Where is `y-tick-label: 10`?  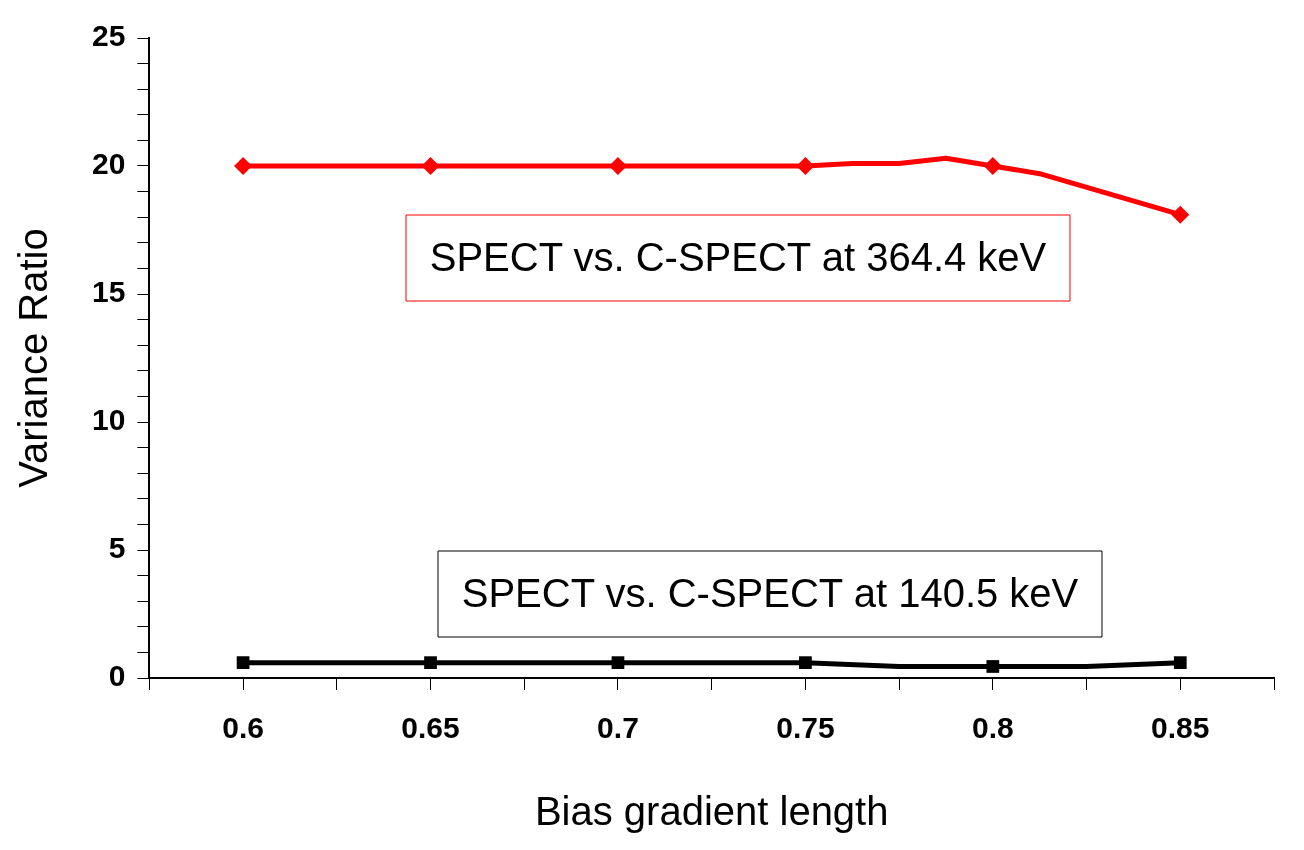
y-tick-label: 10 is located at coordinates (108, 420).